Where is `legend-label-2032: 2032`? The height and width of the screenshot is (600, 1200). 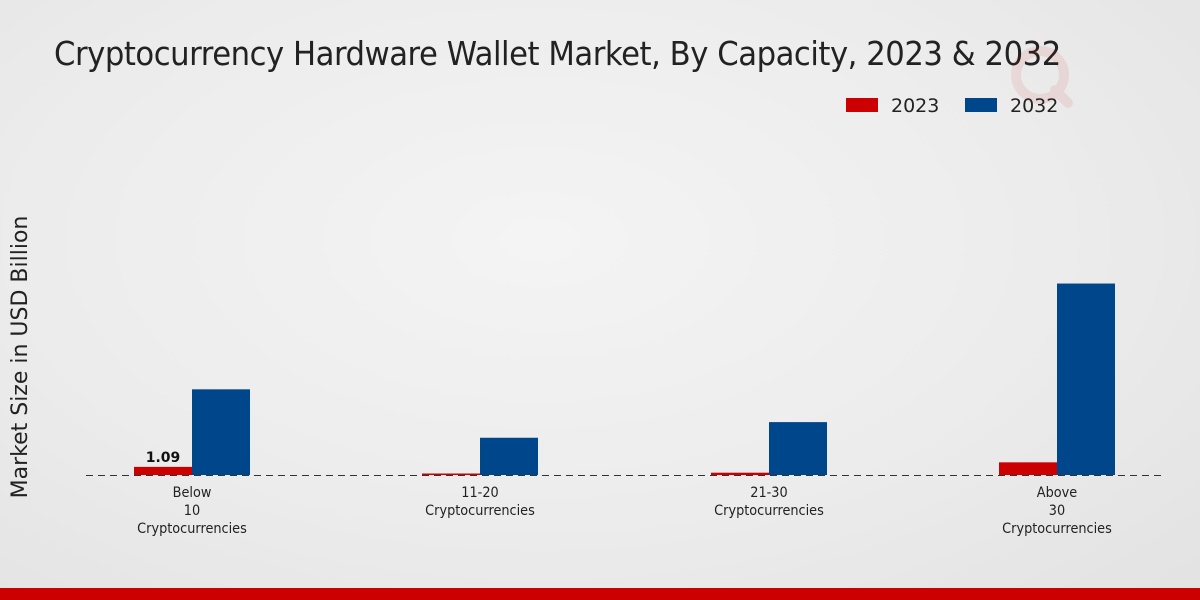 legend-label-2032: 2032 is located at coordinates (1034, 106).